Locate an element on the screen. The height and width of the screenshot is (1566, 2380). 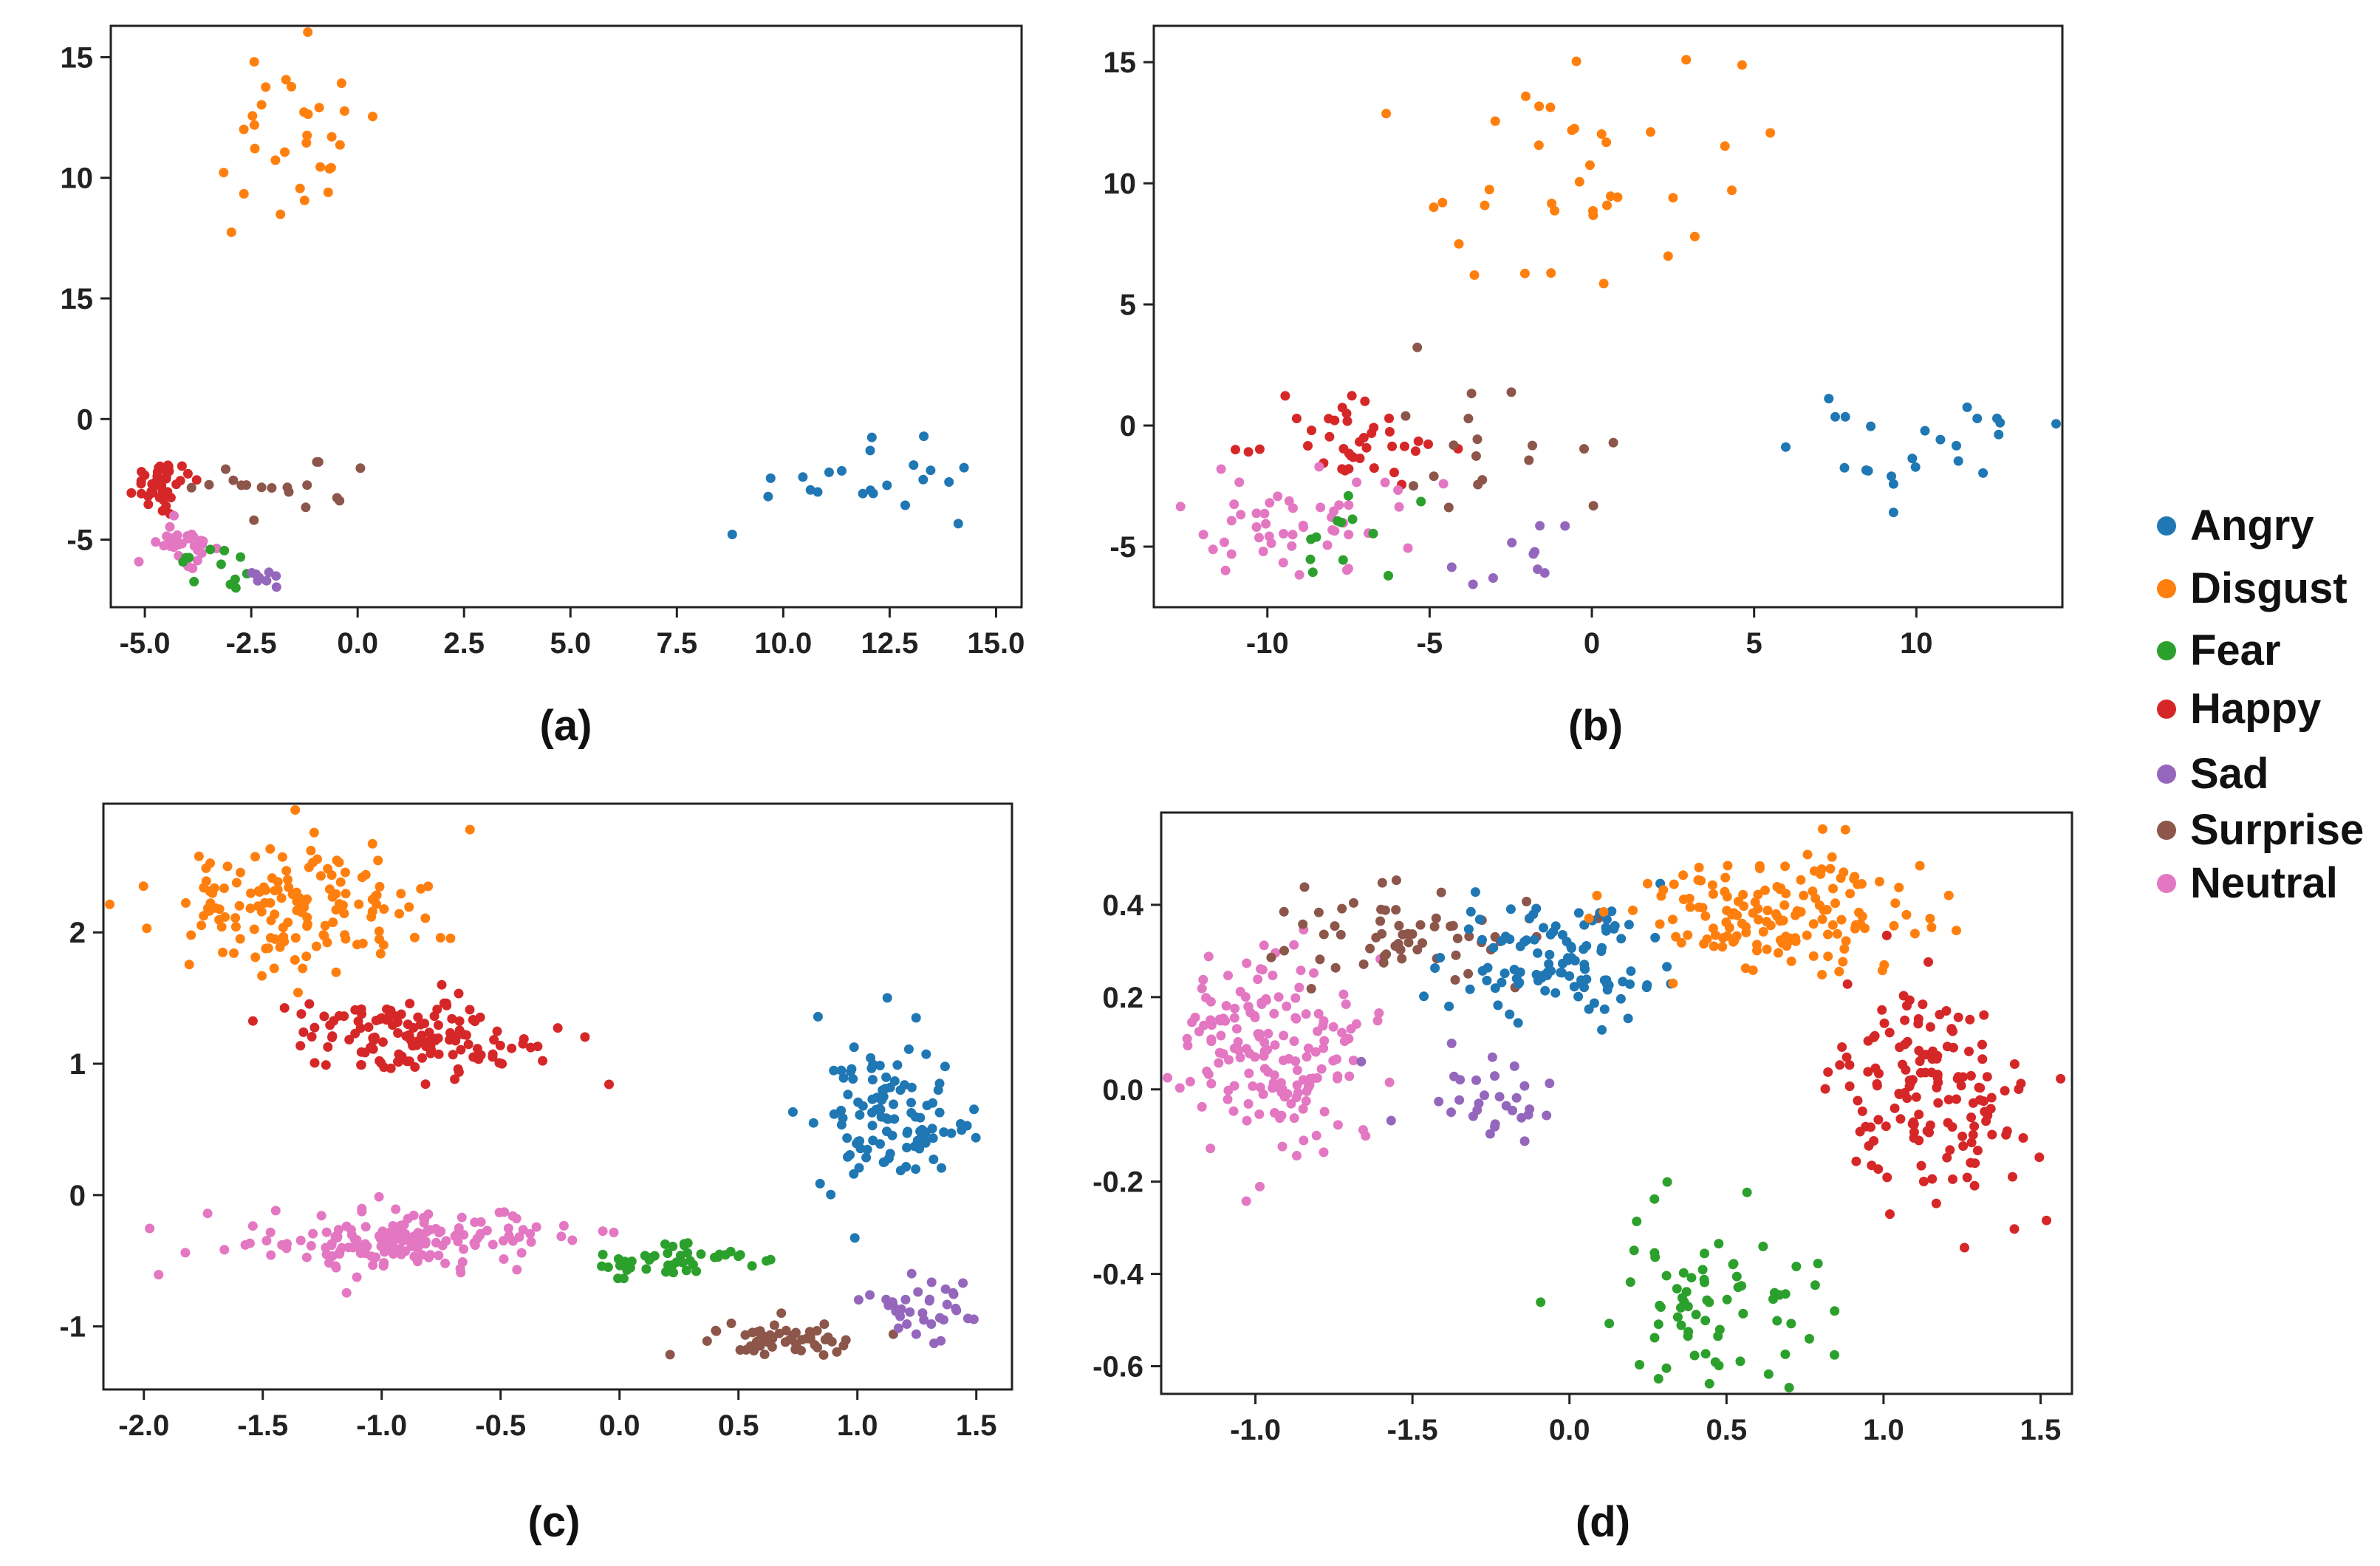
point-sad-b is located at coordinates (1451, 567).